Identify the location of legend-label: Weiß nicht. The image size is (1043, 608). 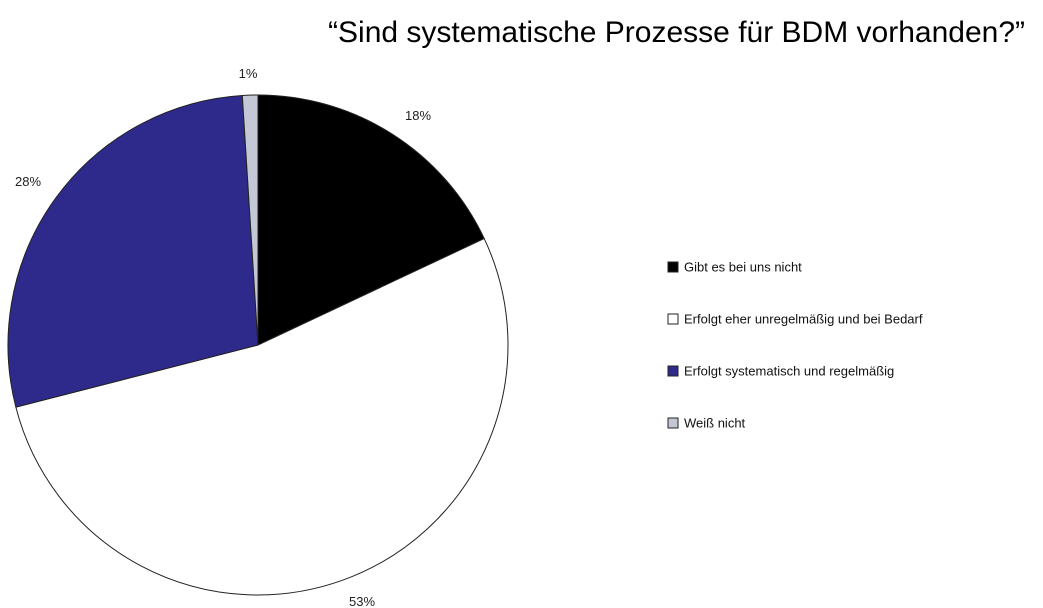
(715, 423).